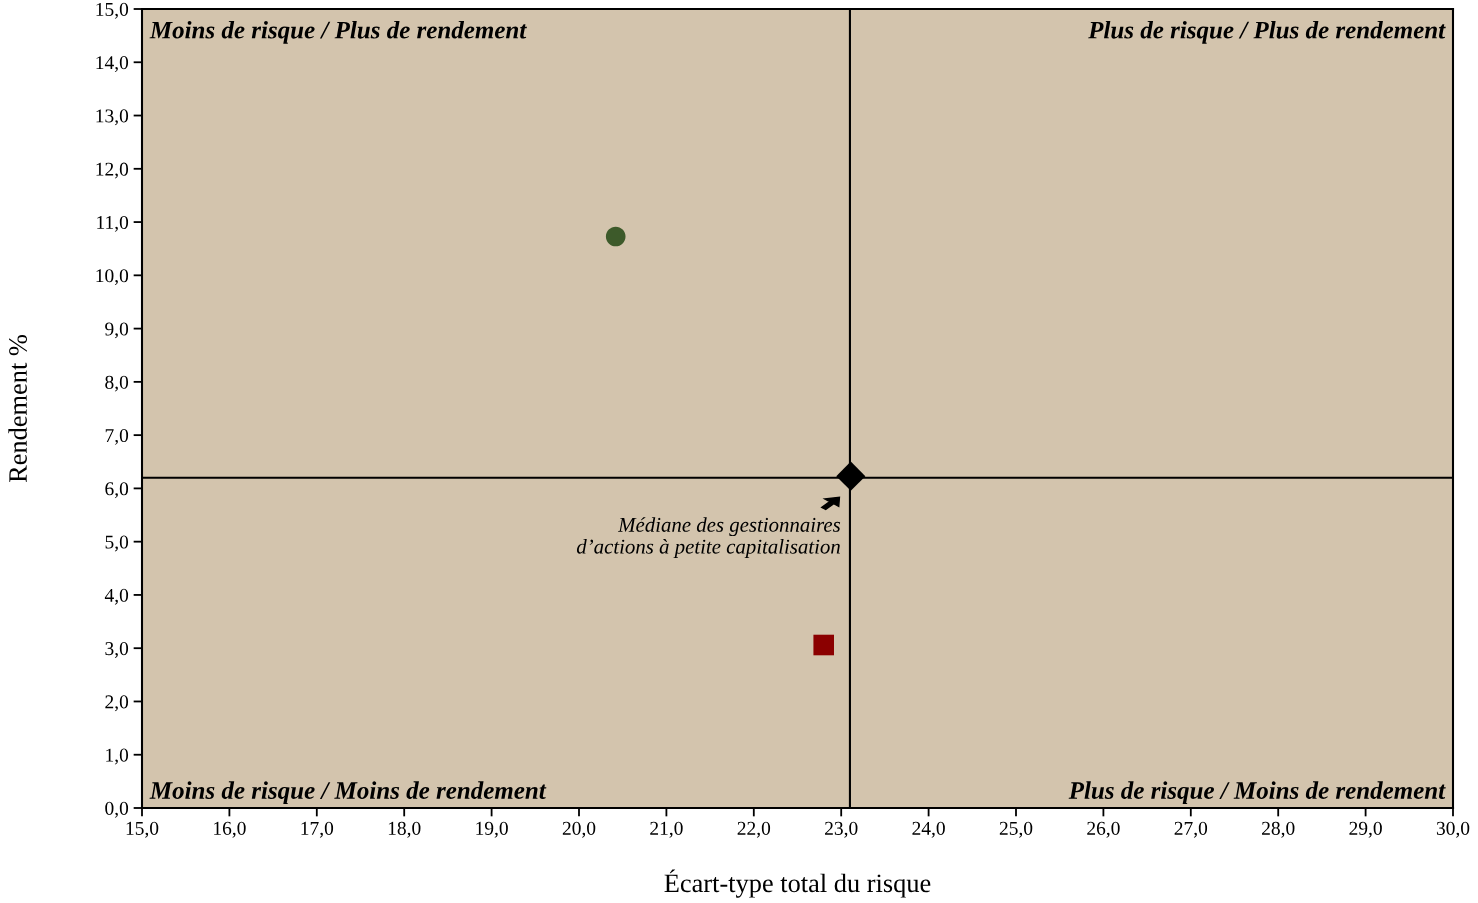 The height and width of the screenshot is (903, 1478). What do you see at coordinates (1453, 829) in the screenshot?
I see `x-tick-label: 30,0` at bounding box center [1453, 829].